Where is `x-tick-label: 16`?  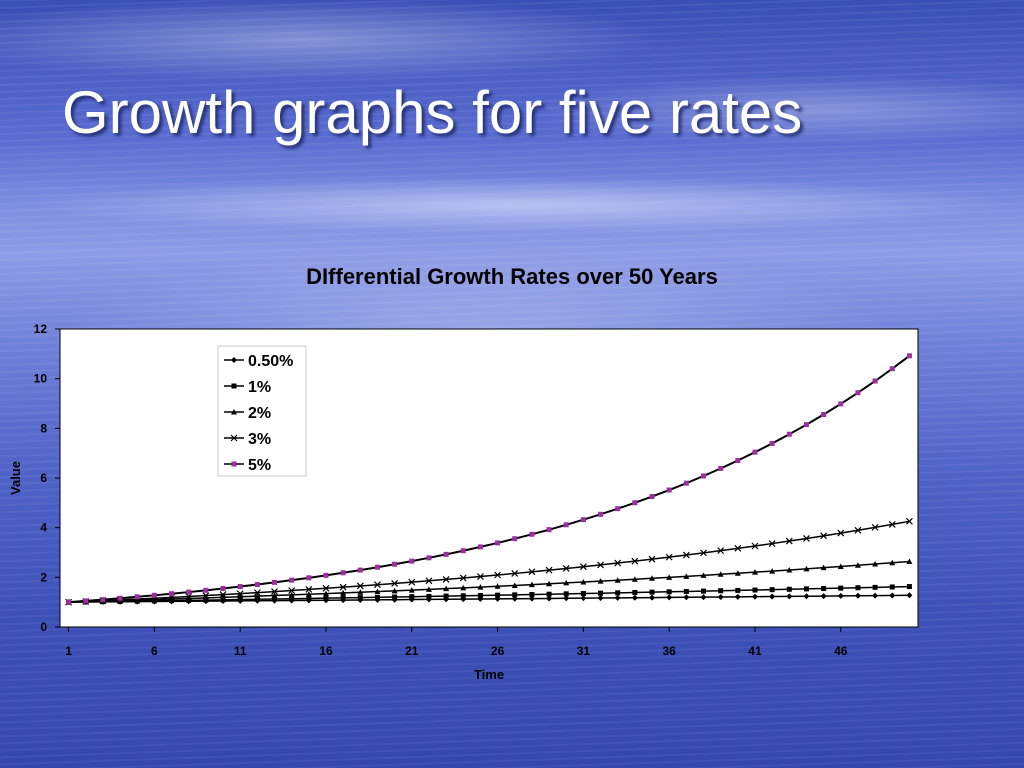
x-tick-label: 16 is located at coordinates (326, 651).